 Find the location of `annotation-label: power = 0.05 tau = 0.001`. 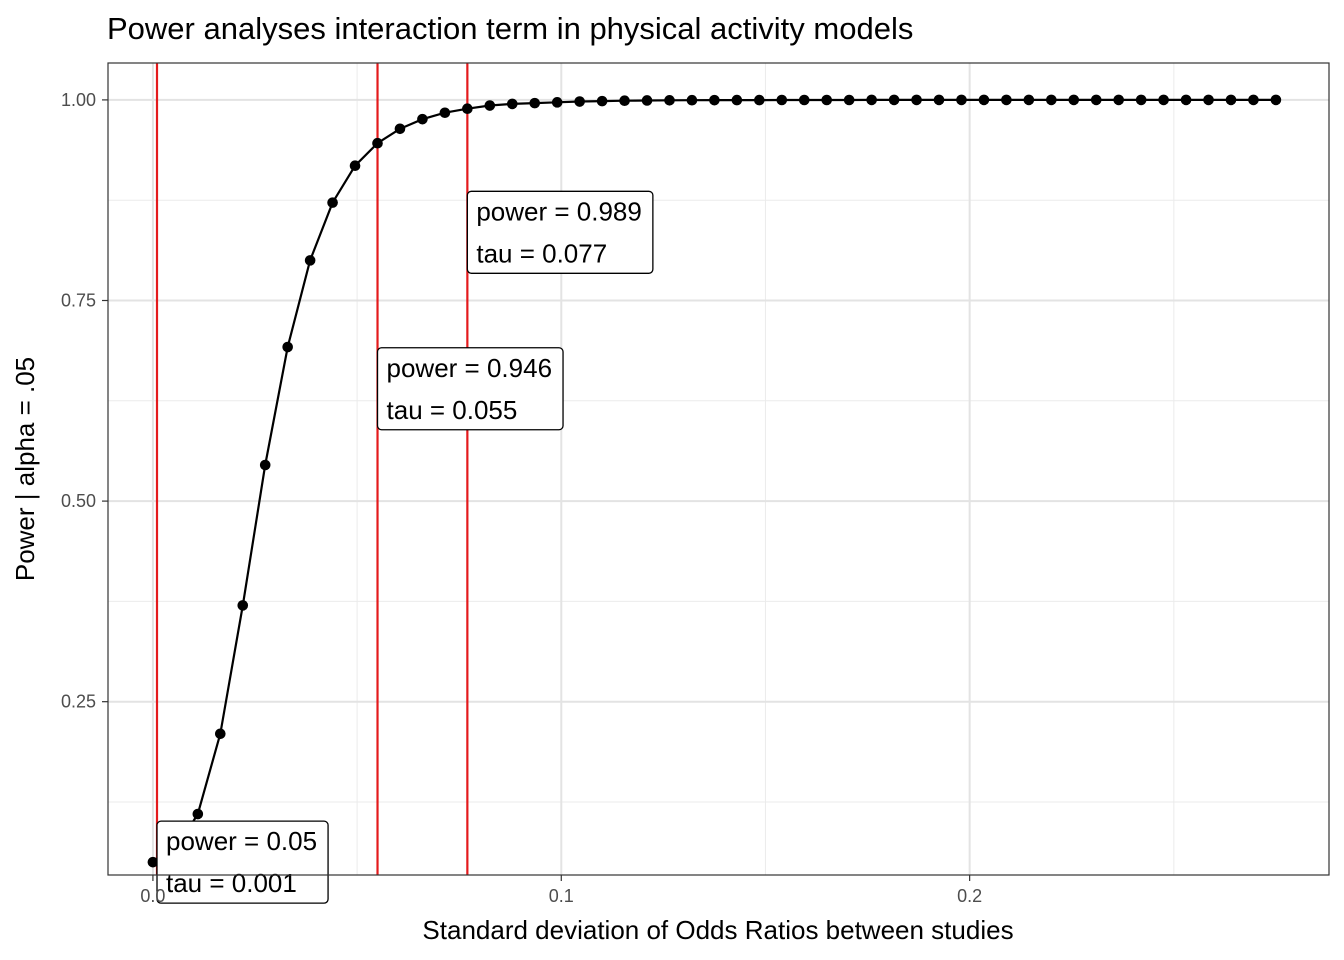

annotation-label: power = 0.05 tau = 0.001 is located at coordinates (242, 862).